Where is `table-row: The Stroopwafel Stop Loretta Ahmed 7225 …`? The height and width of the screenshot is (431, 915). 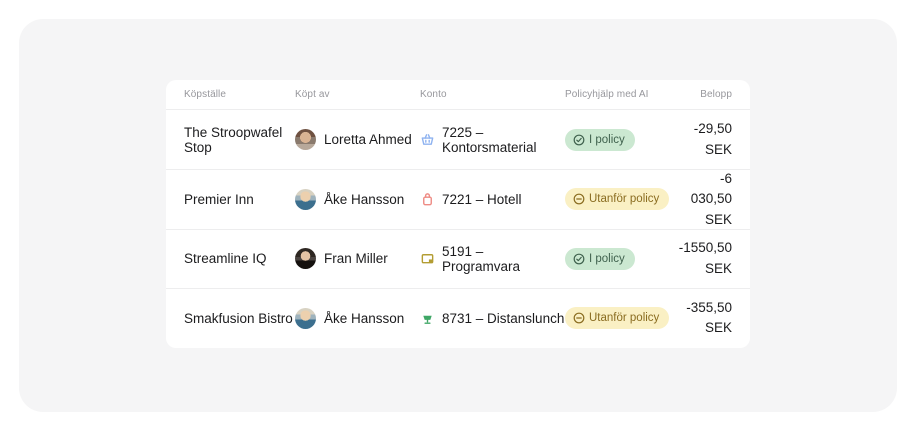
table-row: The Stroopwafel Stop Loretta Ahmed 7225 … is located at coordinates (458, 139).